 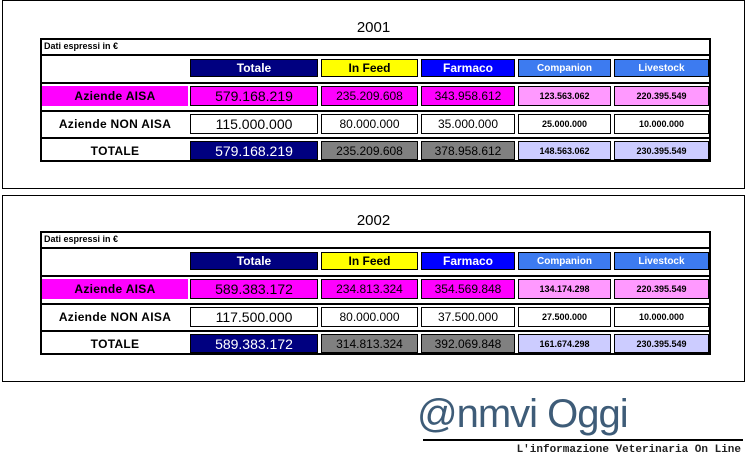 What do you see at coordinates (468, 96) in the screenshot?
I see `cell-value: 343.958.612` at bounding box center [468, 96].